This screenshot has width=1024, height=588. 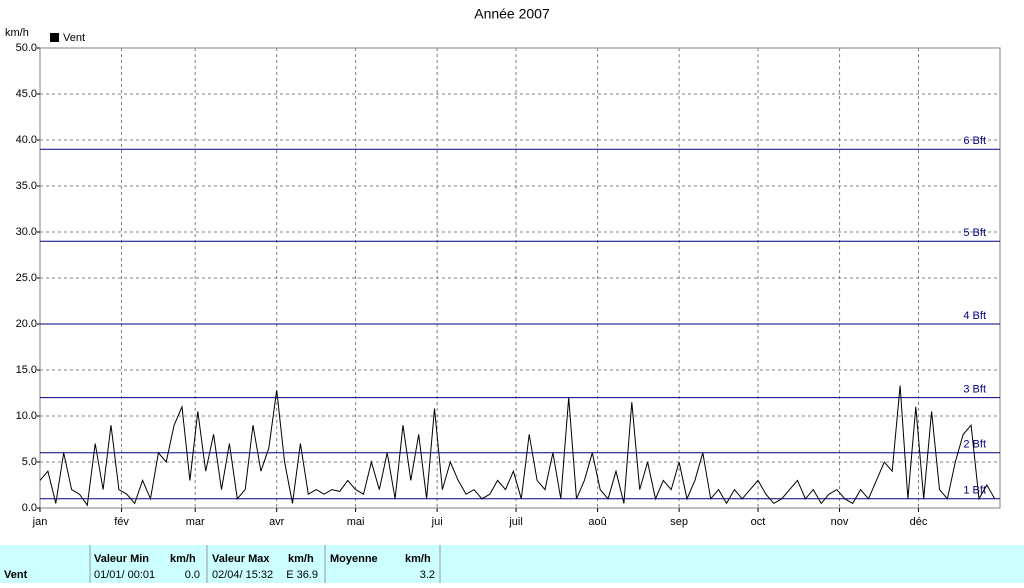 I want to click on x-tick-label: aoû, so click(x=597, y=522).